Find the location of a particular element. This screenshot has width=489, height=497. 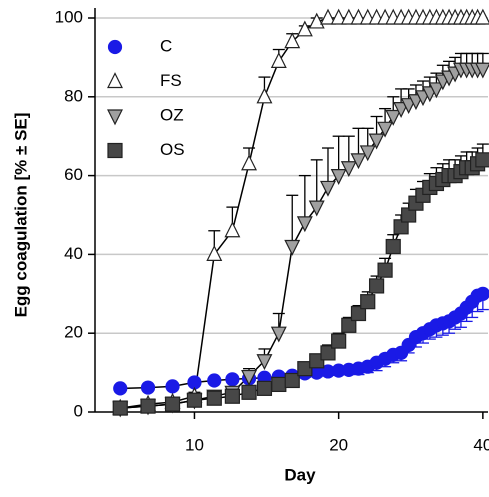

legend-label: FS is located at coordinates (171, 80).